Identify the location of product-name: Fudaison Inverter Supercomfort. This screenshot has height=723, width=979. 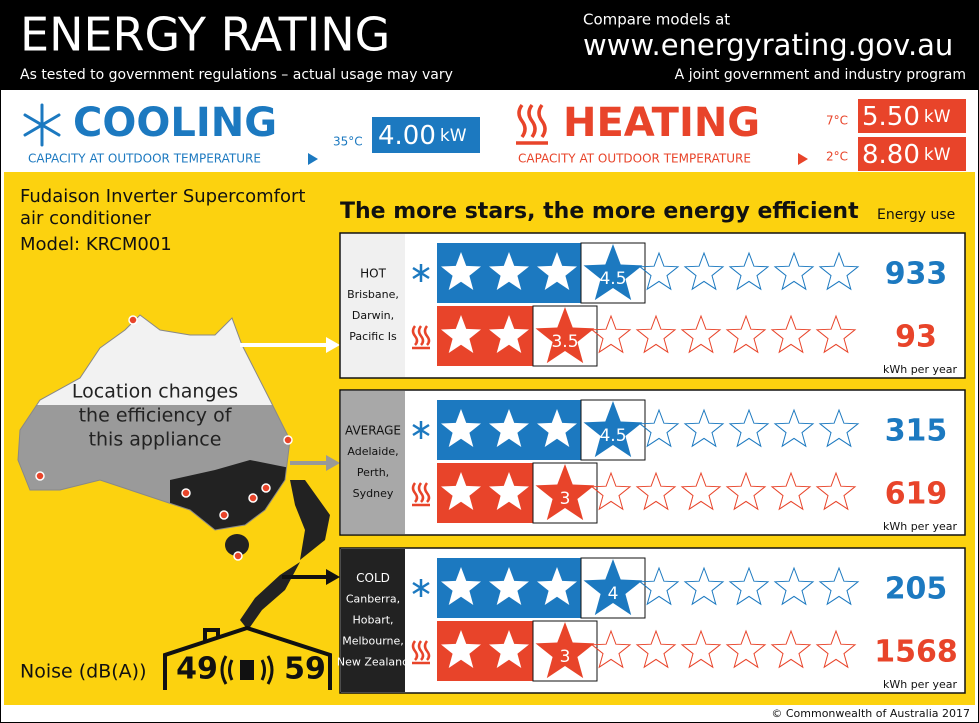
(162, 196).